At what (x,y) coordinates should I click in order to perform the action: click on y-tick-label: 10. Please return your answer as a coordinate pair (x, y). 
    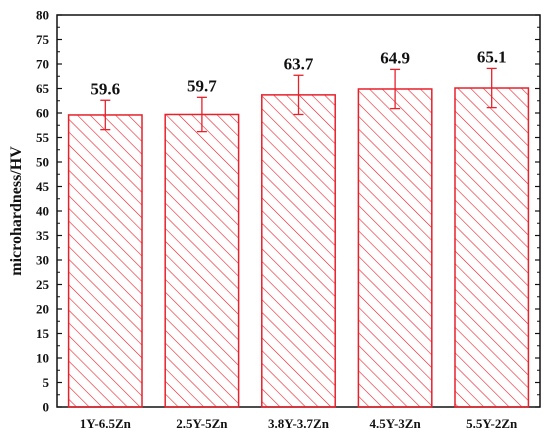
    Looking at the image, I should click on (42, 358).